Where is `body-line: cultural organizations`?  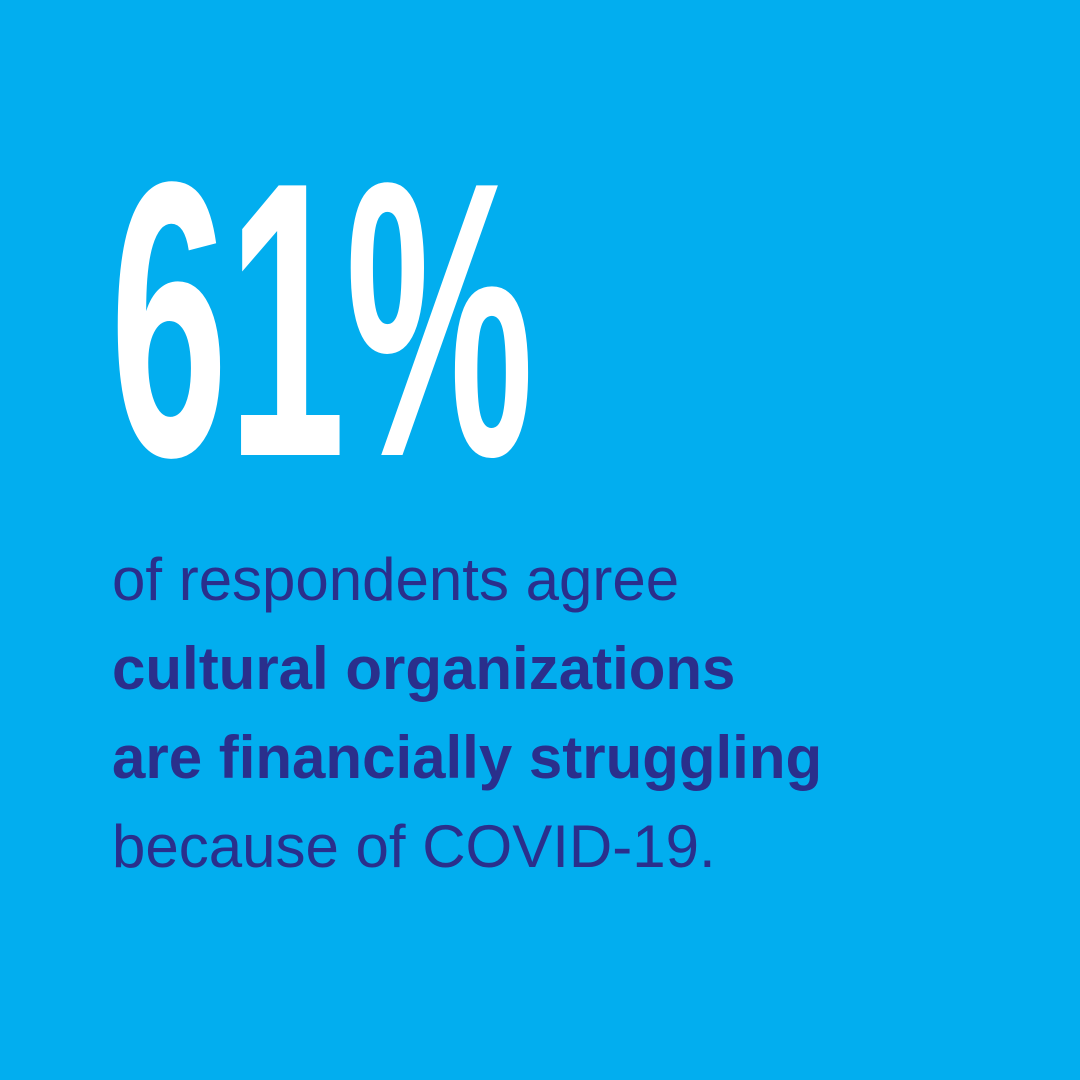 body-line: cultural organizations is located at coordinates (423, 668).